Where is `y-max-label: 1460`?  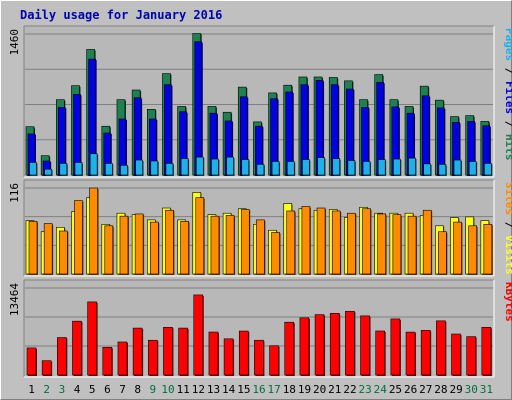
y-max-label: 1460 is located at coordinates (14, 42).